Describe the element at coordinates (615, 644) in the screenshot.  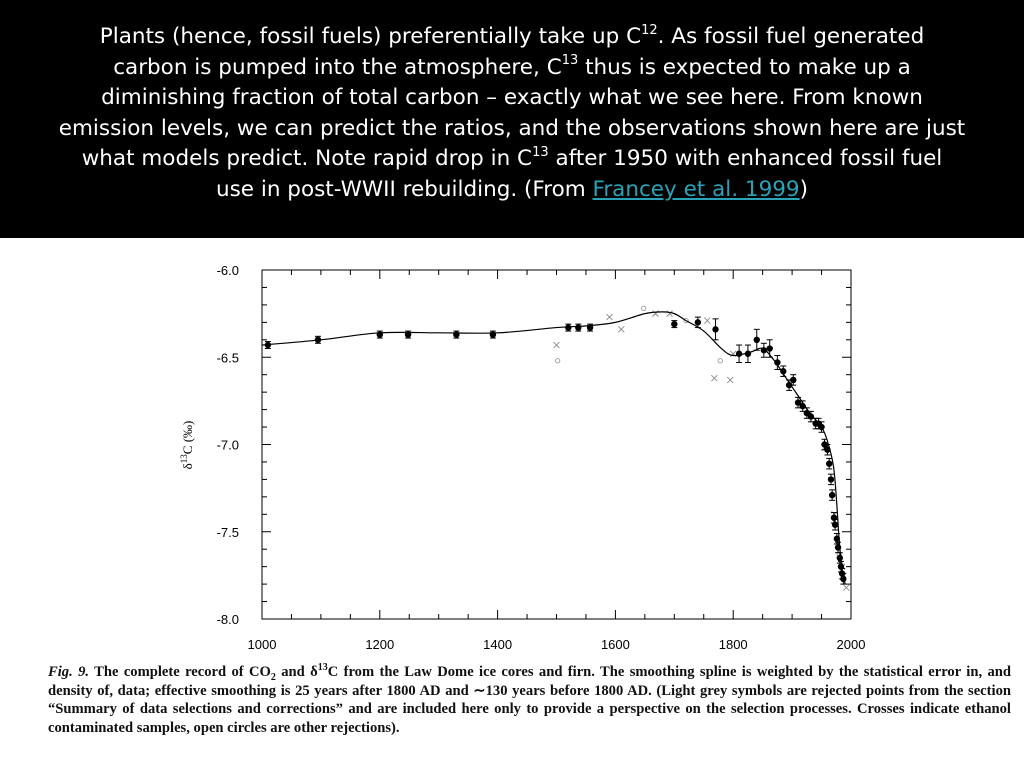
I see `x-tick-label: 1600` at that location.